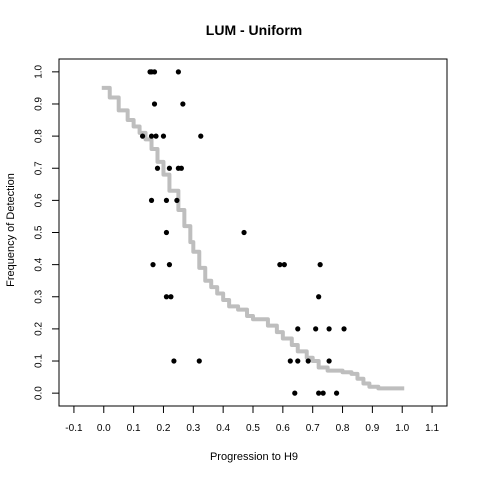  What do you see at coordinates (39, 232) in the screenshot?
I see `y-tick-label: 0.5` at bounding box center [39, 232].